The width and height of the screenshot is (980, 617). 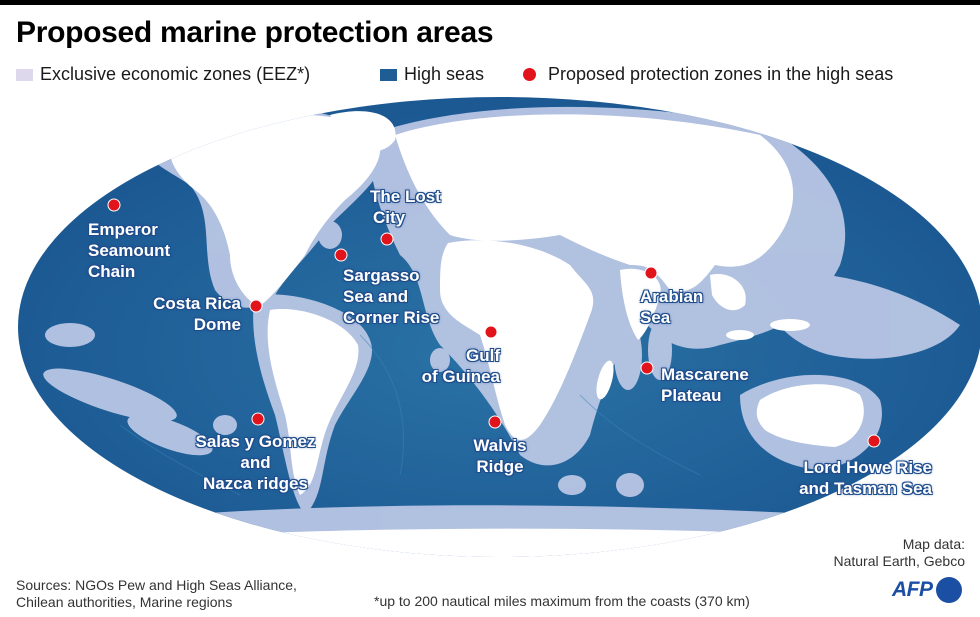 What do you see at coordinates (647, 368) in the screenshot?
I see `marker-mascarene-plateau` at bounding box center [647, 368].